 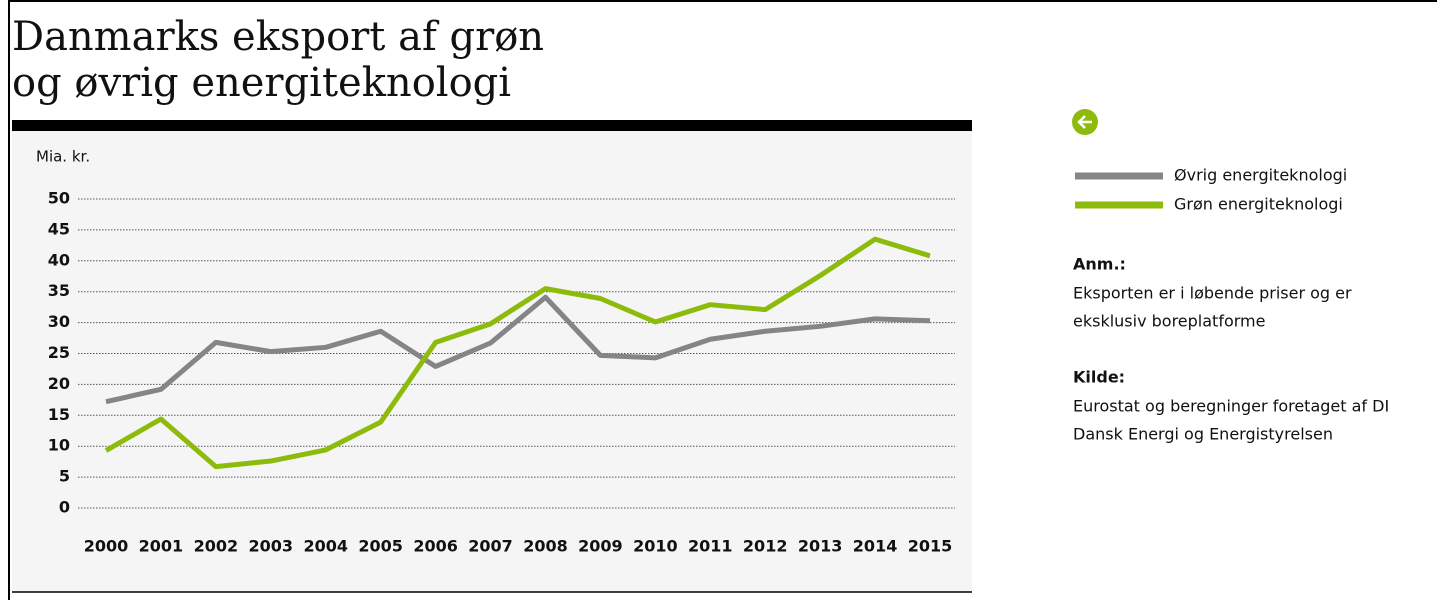 I want to click on back-arrow, so click(x=1084, y=122).